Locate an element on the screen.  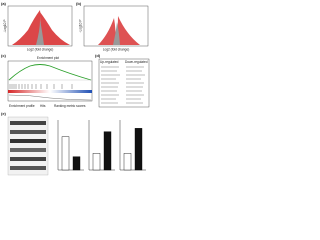
panel-label: (a) is located at coordinates (4, 3).